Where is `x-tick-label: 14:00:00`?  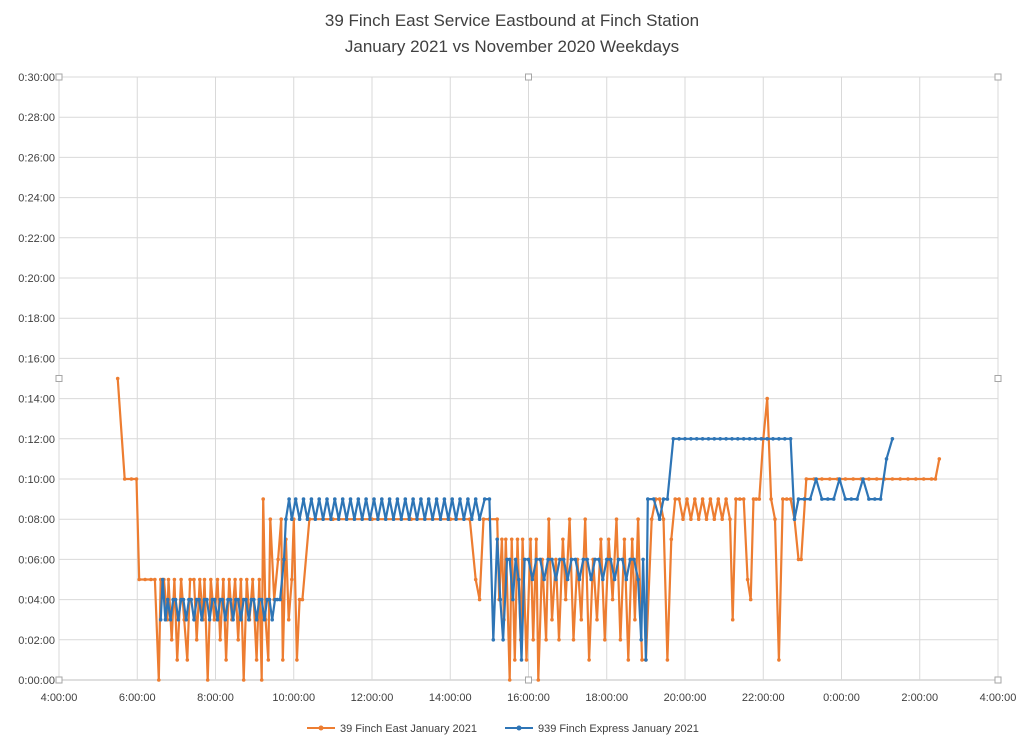 x-tick-label: 14:00:00 is located at coordinates (450, 698).